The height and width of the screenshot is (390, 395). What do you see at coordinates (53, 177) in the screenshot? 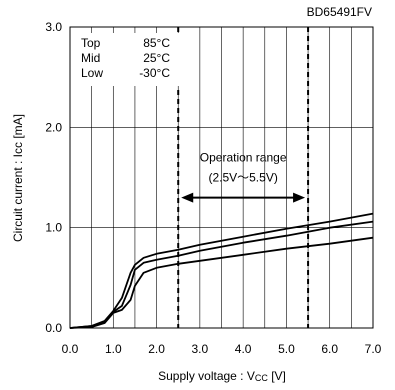
I see `y-tick-labels: 0.0 1.0 2.0 3.0` at bounding box center [53, 177].